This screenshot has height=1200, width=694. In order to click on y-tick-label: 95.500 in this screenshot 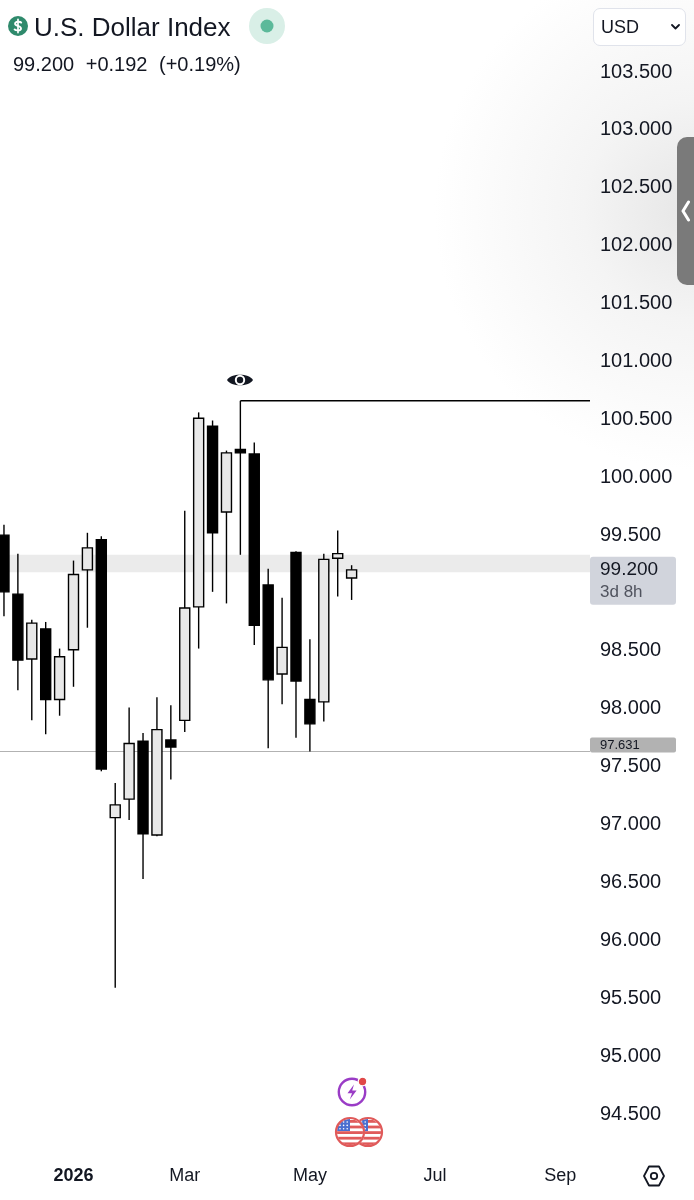, I will do `click(631, 996)`.